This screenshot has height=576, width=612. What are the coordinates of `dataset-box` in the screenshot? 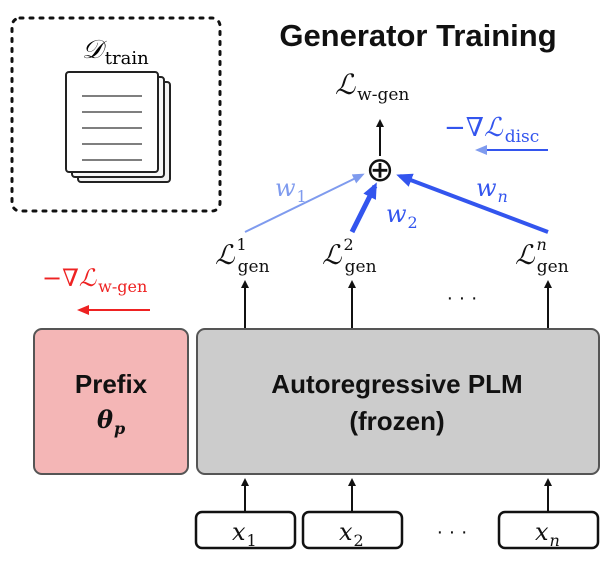 It's located at (116, 114).